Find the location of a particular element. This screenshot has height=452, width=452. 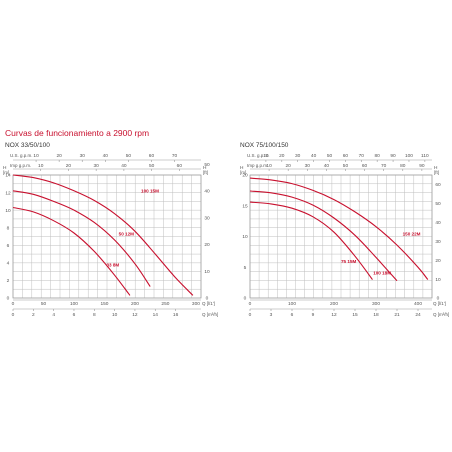

x-tick-label: 12 is located at coordinates (334, 315).